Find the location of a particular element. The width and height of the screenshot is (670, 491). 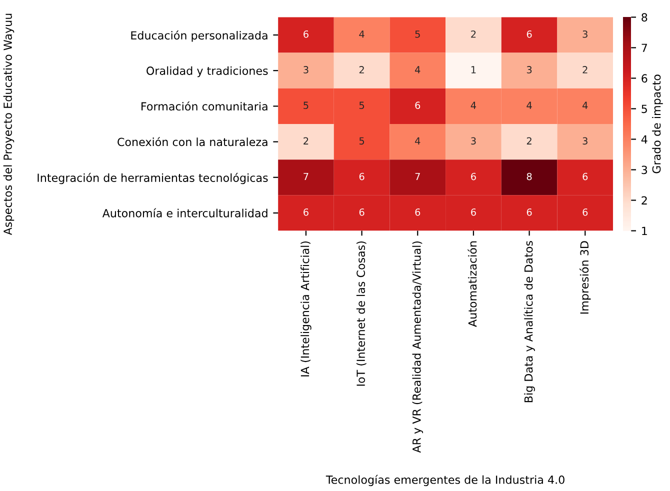

x-tick-label: Impresión 3D is located at coordinates (585, 277).